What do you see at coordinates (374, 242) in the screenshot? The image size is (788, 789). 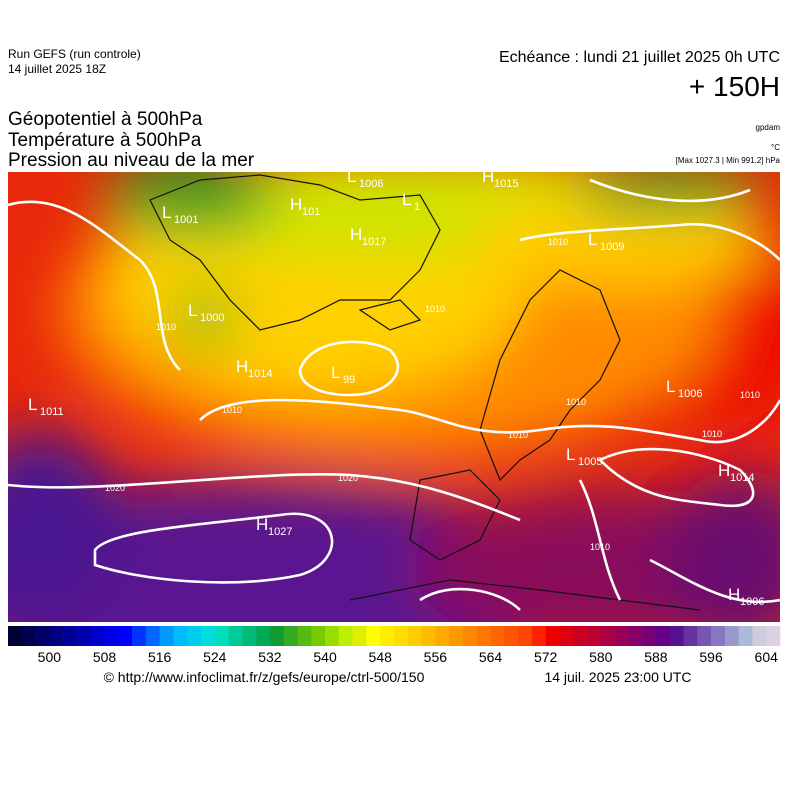 I see `pressure-center-value: 1017` at bounding box center [374, 242].